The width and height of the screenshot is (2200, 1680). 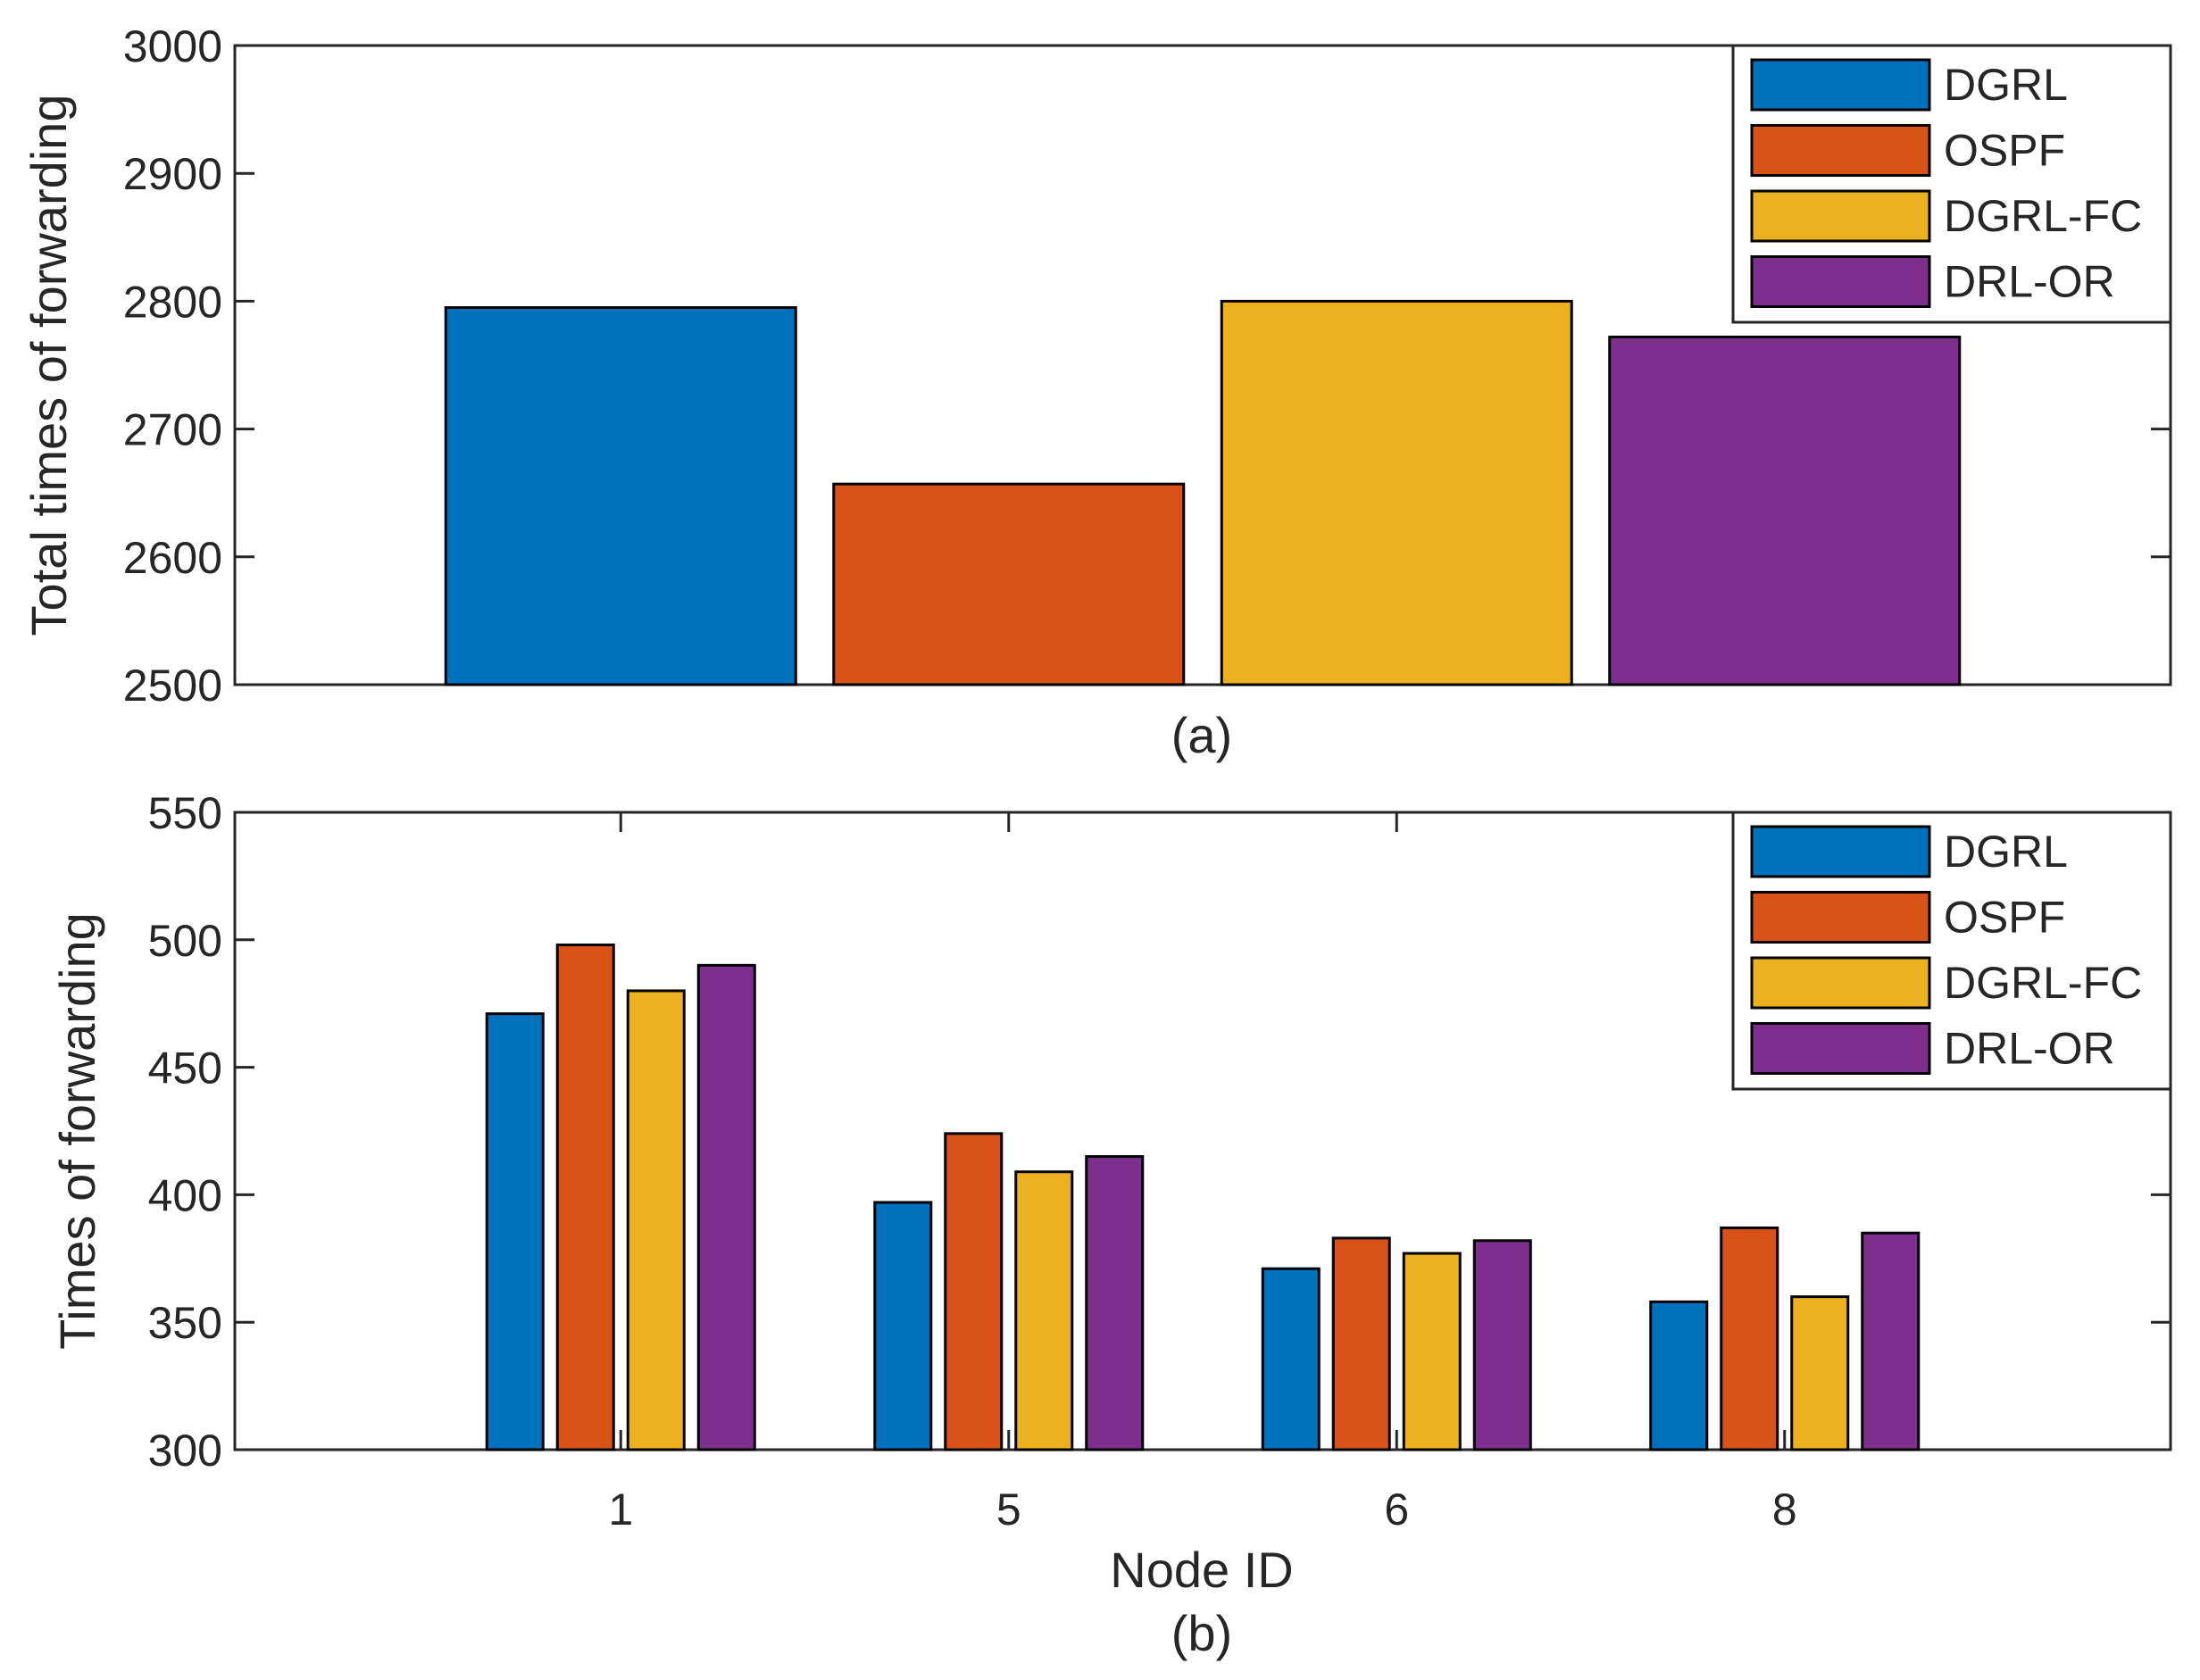 What do you see at coordinates (1841, 281) in the screenshot?
I see `panel-a-legend-swatch-drl-or` at bounding box center [1841, 281].